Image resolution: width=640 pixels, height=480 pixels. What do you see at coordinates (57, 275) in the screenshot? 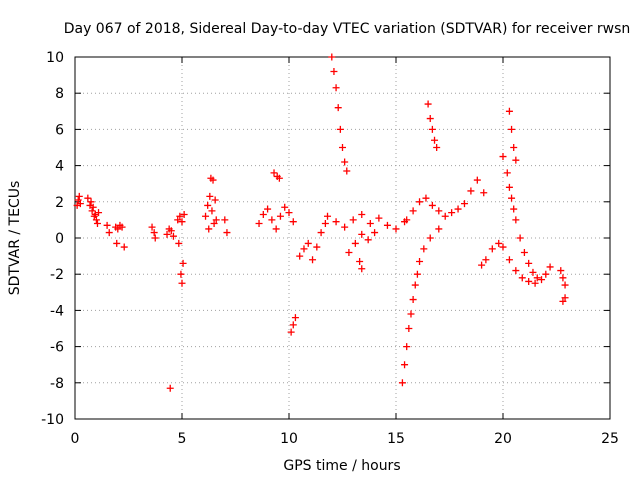
I see `y-tick-label: -2` at bounding box center [57, 275].